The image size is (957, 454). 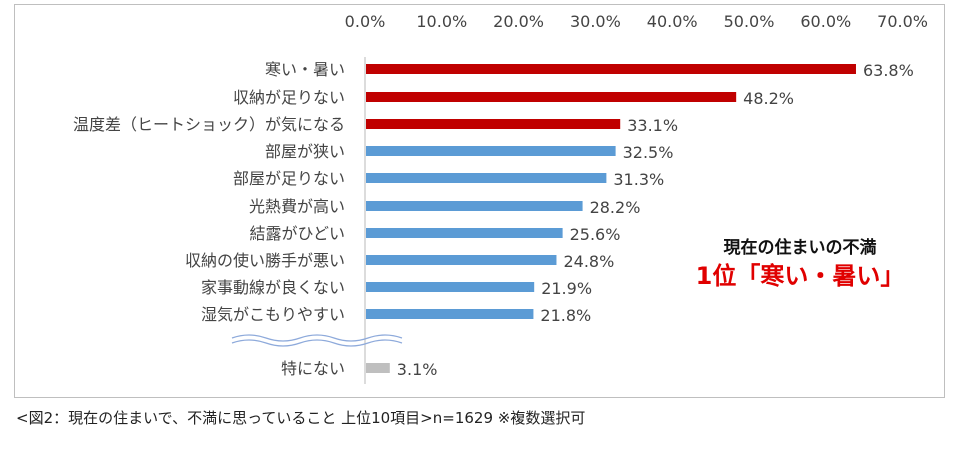 What do you see at coordinates (417, 369) in the screenshot?
I see `data-label: 3.1%` at bounding box center [417, 369].